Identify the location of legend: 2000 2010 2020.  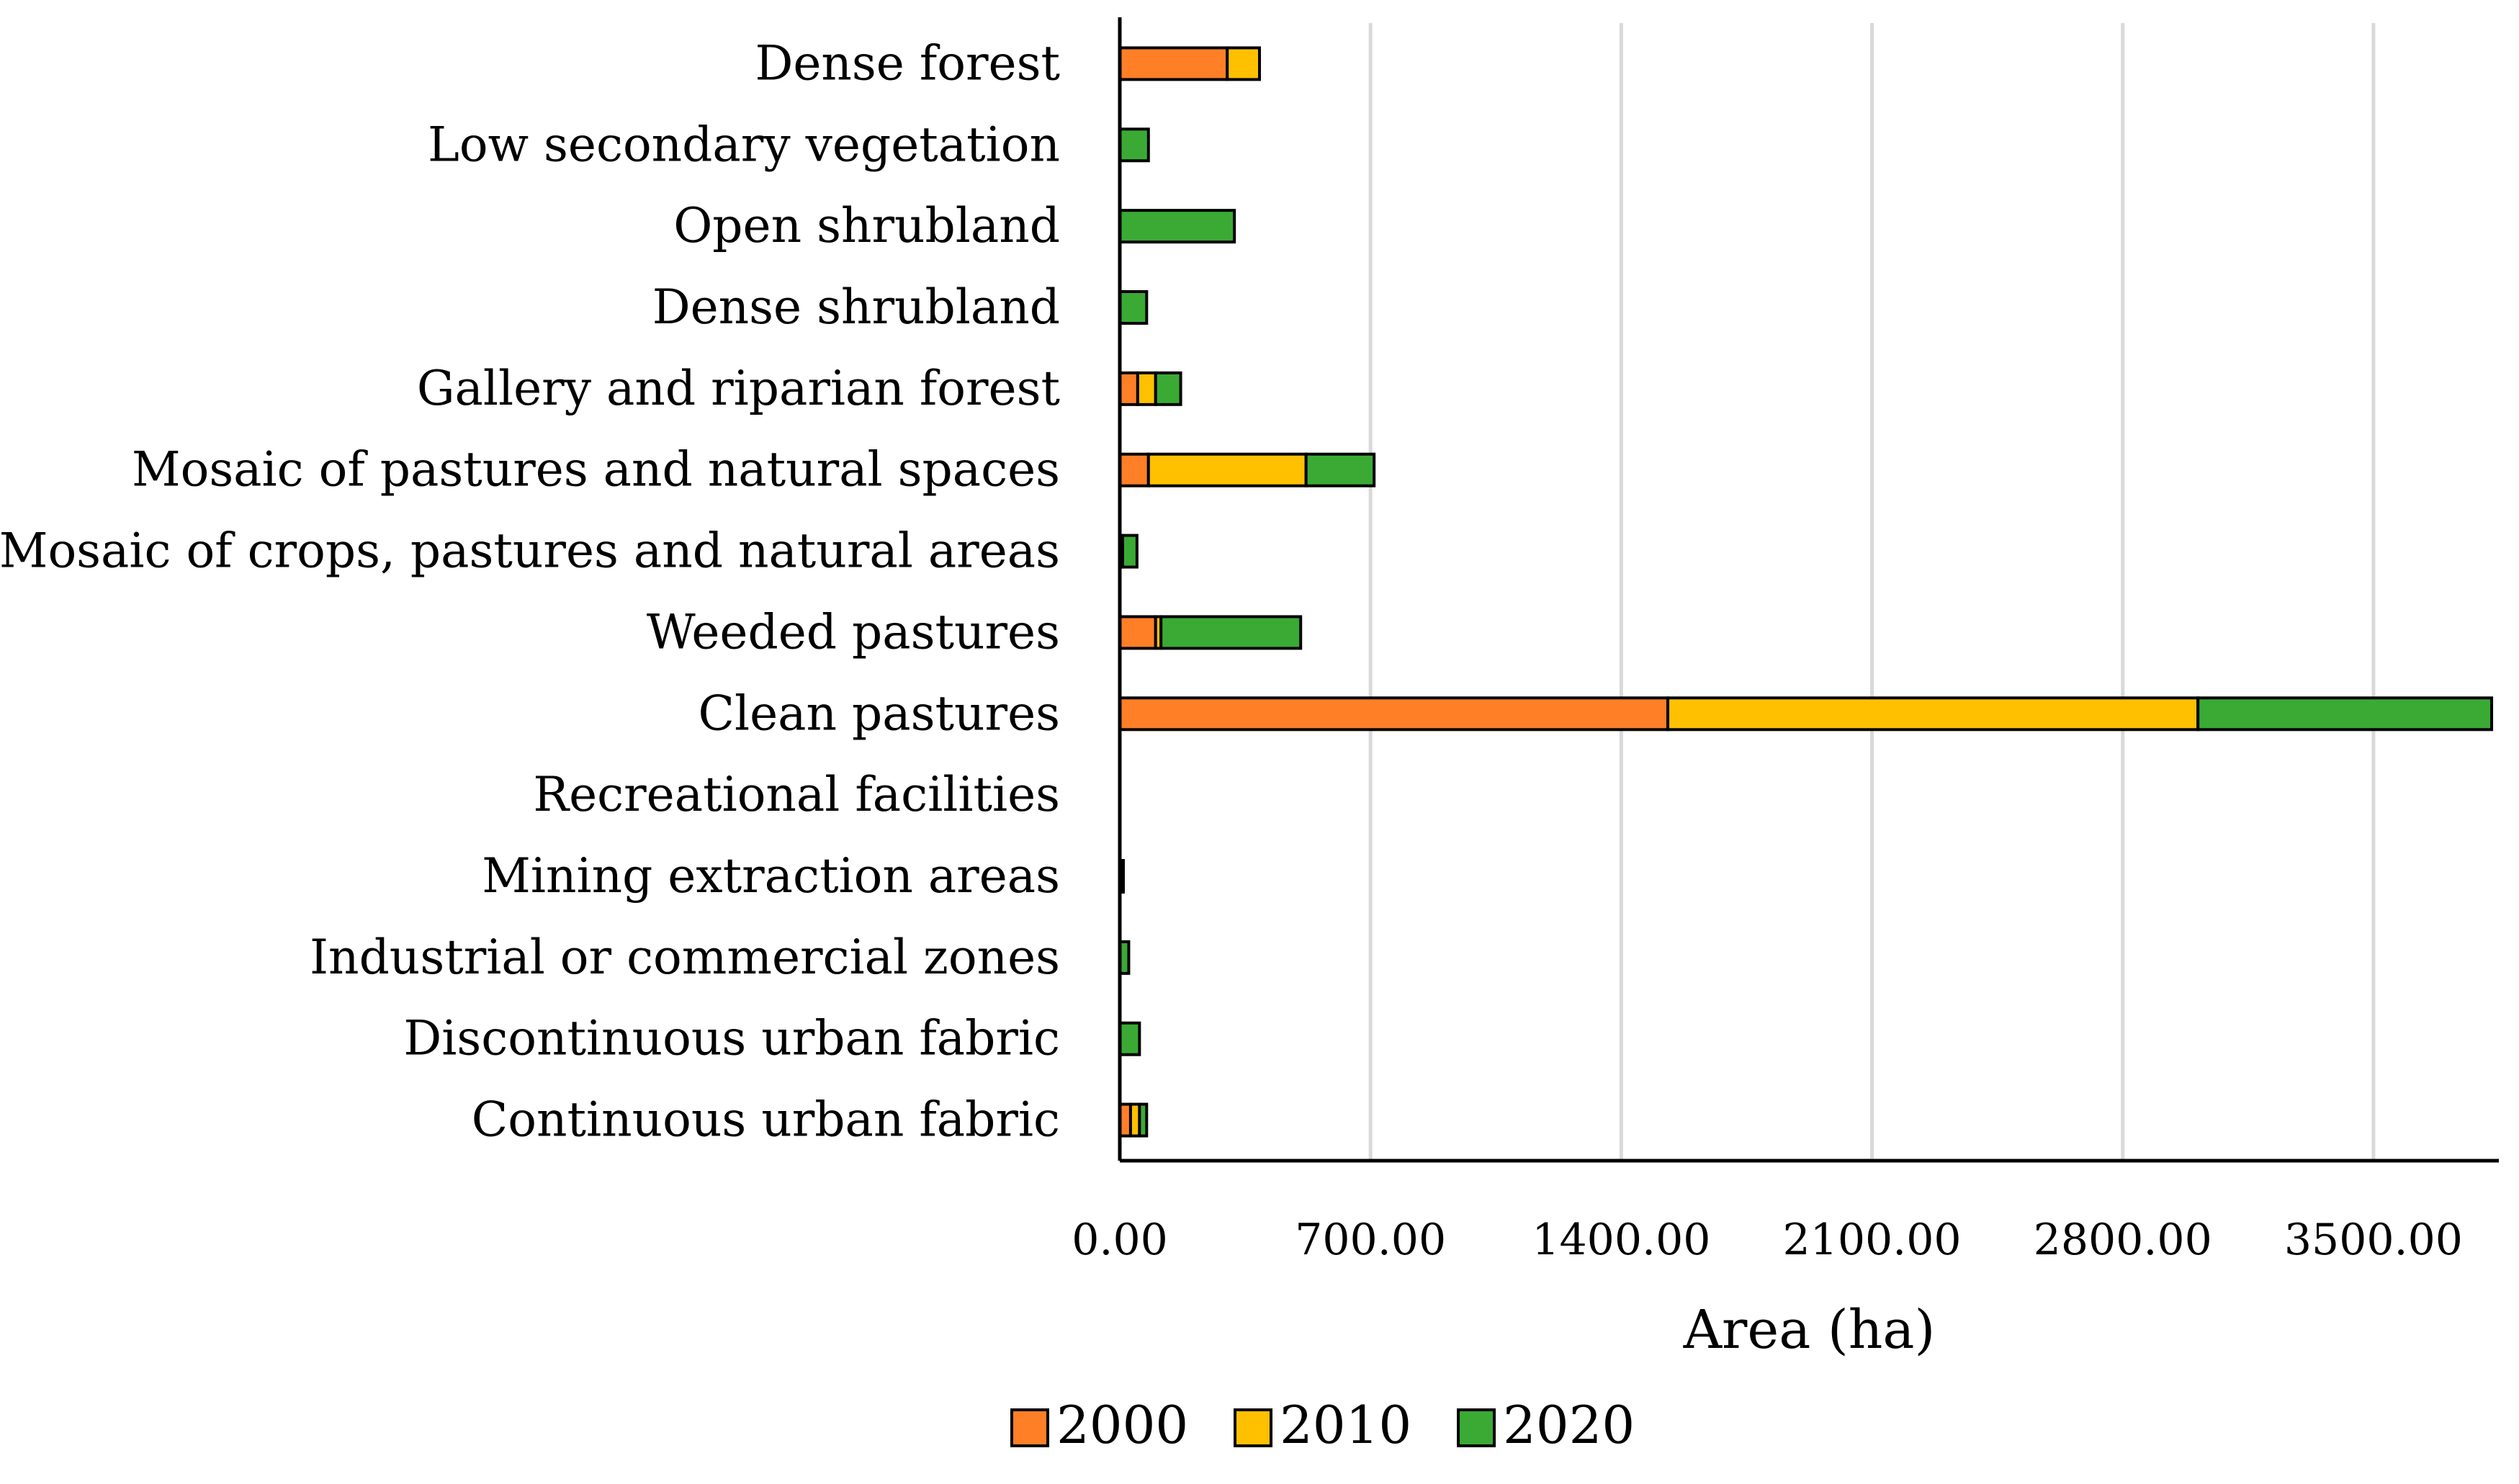
(1322, 1425).